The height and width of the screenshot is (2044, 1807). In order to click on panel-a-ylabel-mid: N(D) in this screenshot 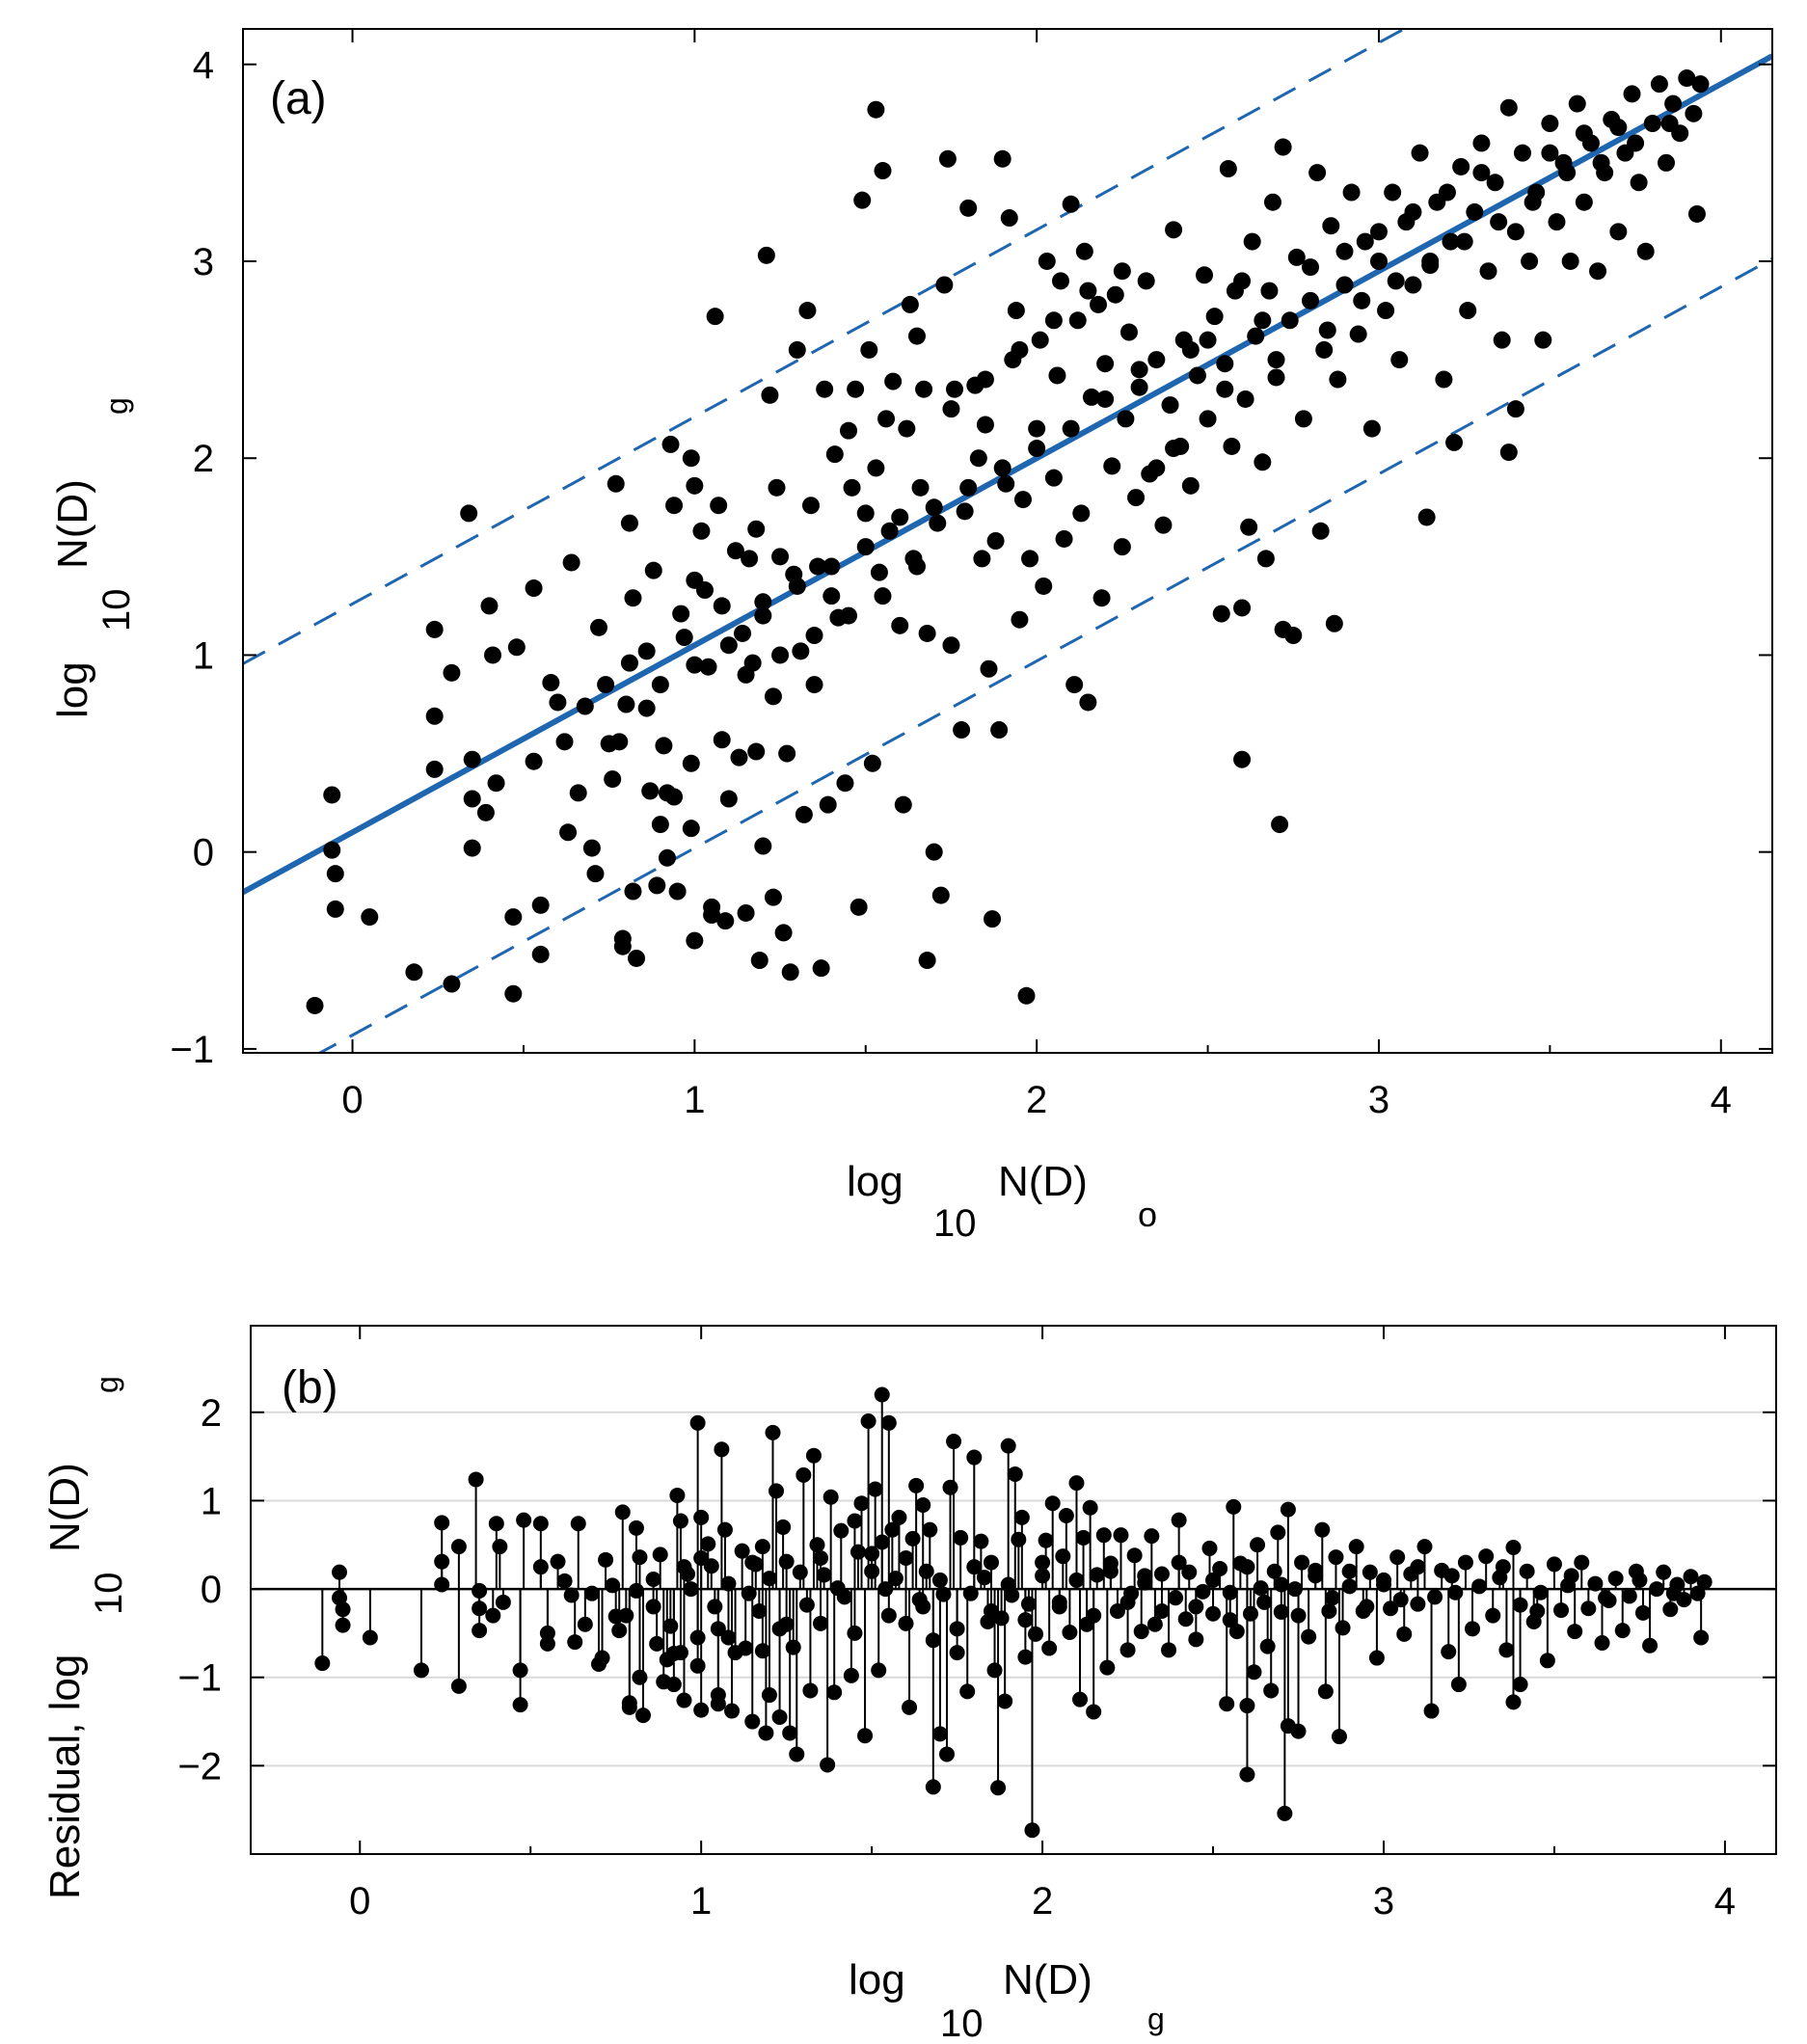, I will do `click(72, 524)`.